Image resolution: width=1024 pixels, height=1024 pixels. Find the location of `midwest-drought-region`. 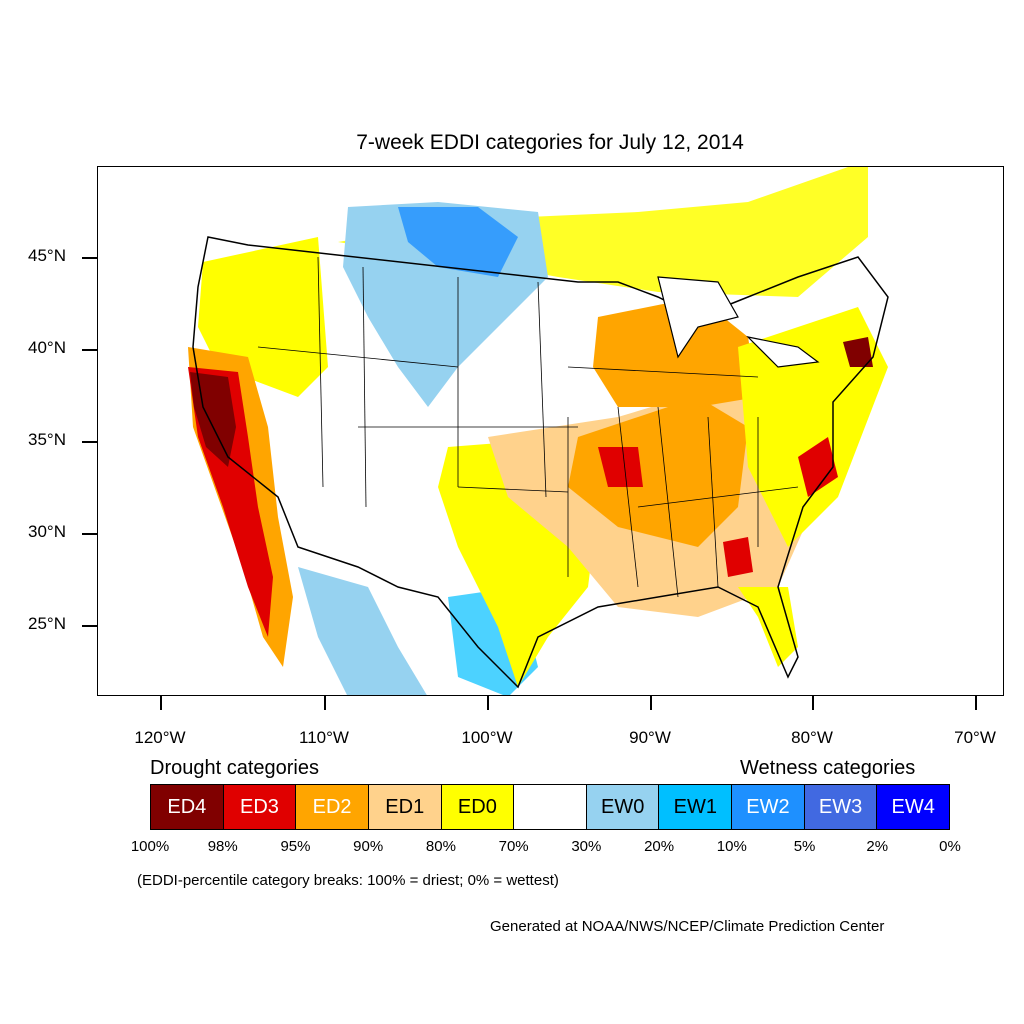

midwest-drought-region is located at coordinates (675, 352).